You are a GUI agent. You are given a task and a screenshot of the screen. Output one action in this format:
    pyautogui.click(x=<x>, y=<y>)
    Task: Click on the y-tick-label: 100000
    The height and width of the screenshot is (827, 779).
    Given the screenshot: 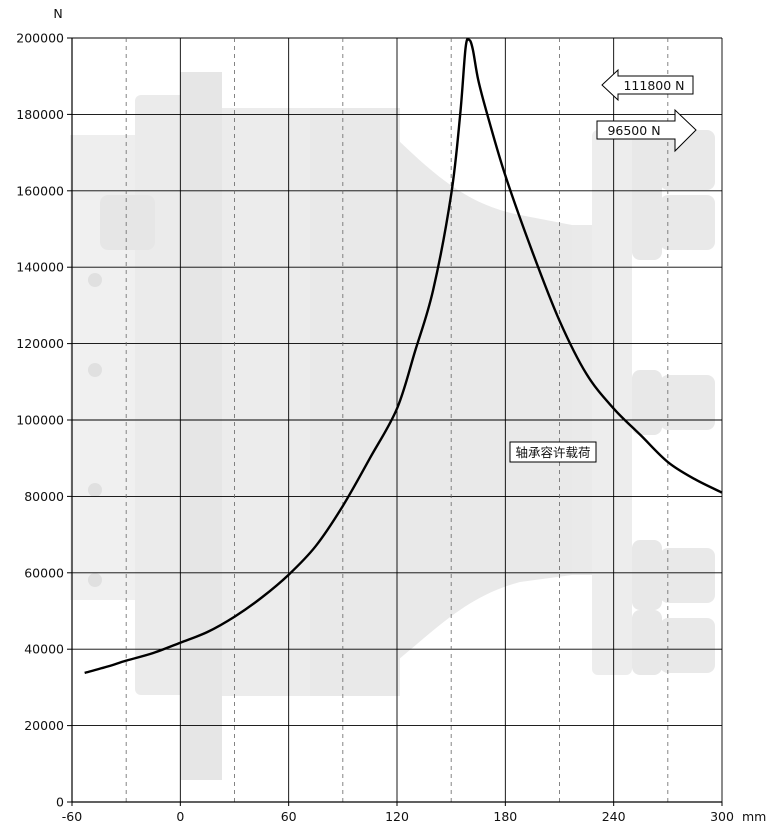 What is the action you would take?
    pyautogui.click(x=40, y=420)
    